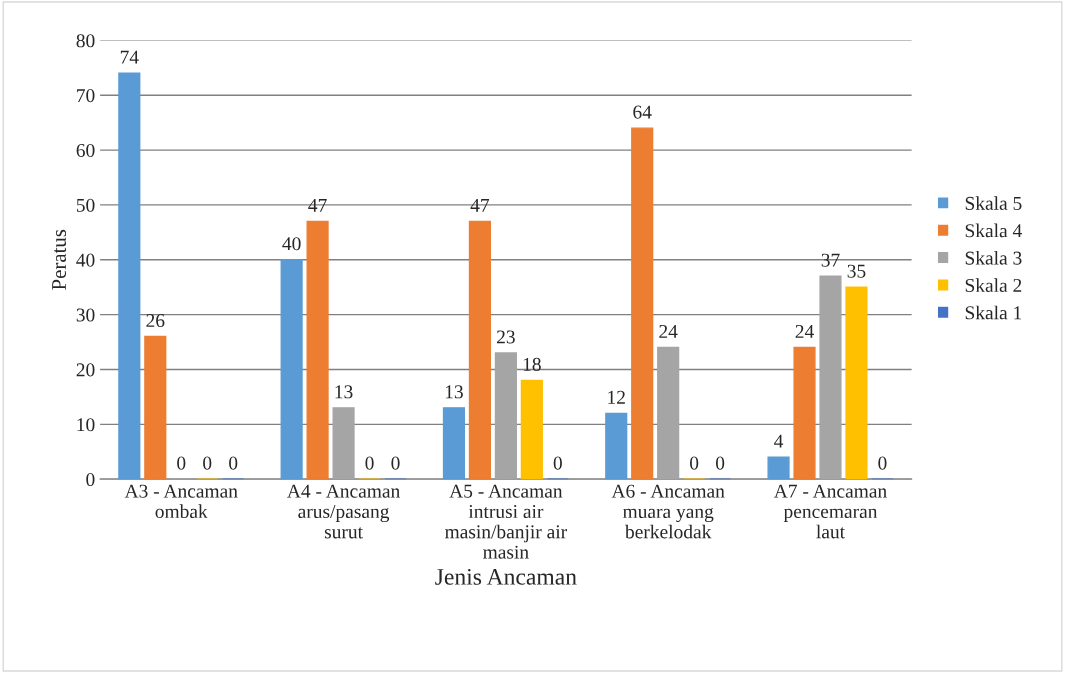  What do you see at coordinates (85, 150) in the screenshot?
I see `y-tick-label: 60` at bounding box center [85, 150].